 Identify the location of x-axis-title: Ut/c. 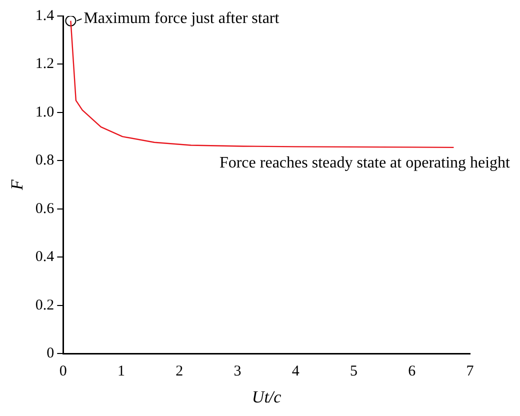
(267, 396).